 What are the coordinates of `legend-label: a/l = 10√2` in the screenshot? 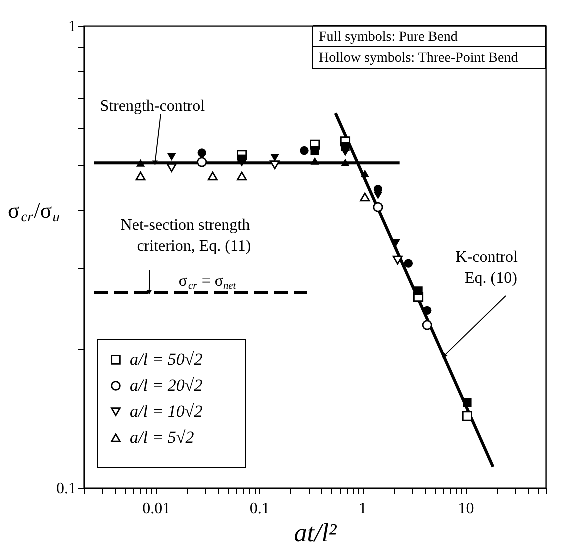 It's located at (167, 411).